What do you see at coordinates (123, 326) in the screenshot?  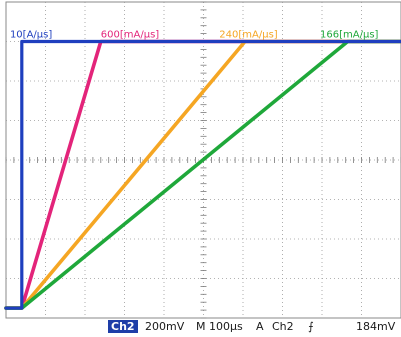 I see `channel-badge: Ch2` at bounding box center [123, 326].